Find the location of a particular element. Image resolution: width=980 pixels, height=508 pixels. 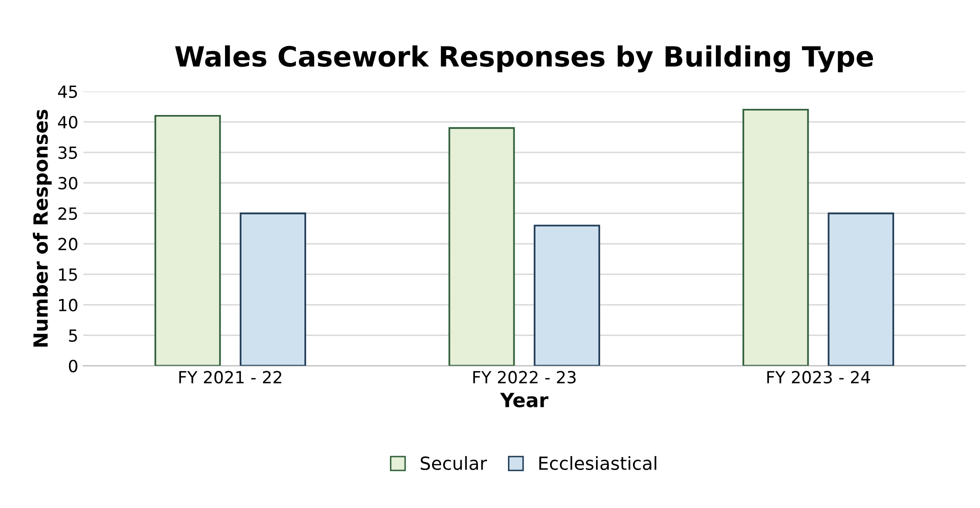

legend-label: Ecclesiastical is located at coordinates (597, 463).